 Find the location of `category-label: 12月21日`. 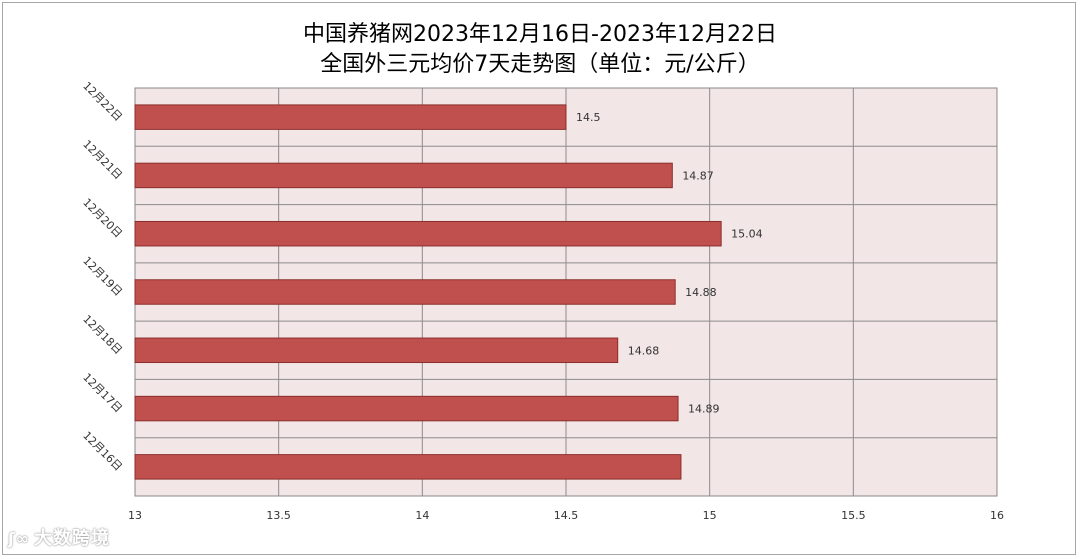

category-label: 12月21日 is located at coordinates (102, 160).